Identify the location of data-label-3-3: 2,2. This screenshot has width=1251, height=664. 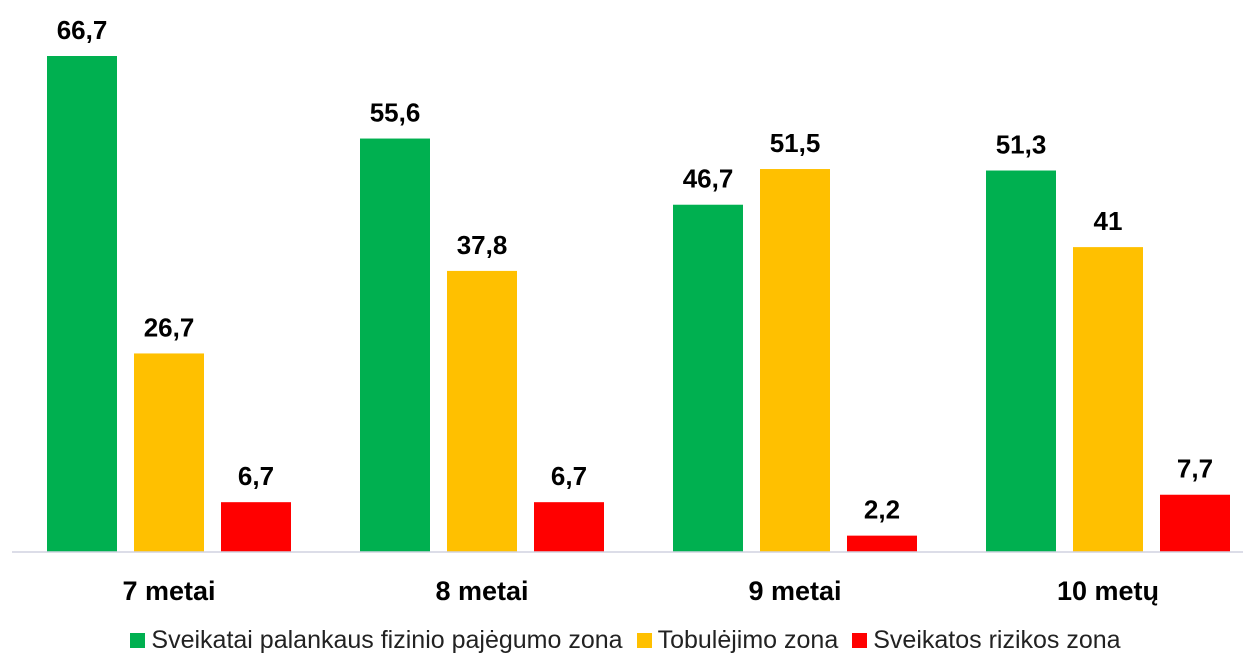
(882, 510).